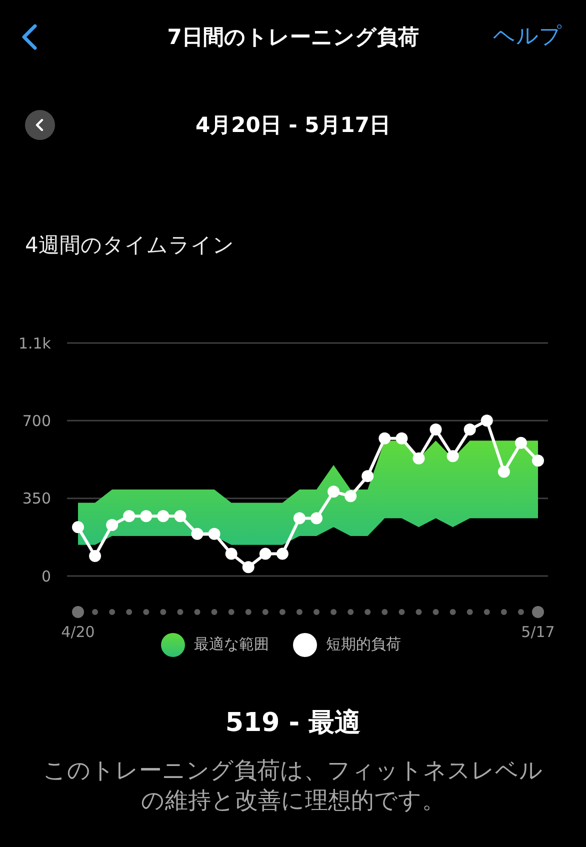 The width and height of the screenshot is (586, 847). I want to click on chart-title: 7日間のトレーニング負荷, so click(293, 37).